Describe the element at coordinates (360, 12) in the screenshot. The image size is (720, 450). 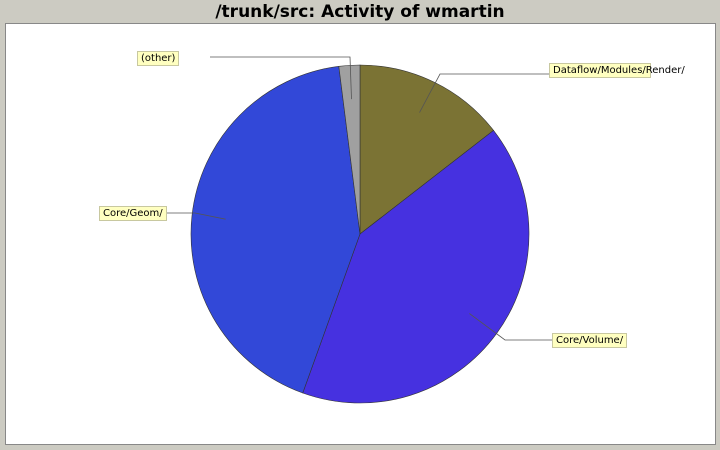
I see `chart-title: /trunk/src: Activity of wmartin` at that location.